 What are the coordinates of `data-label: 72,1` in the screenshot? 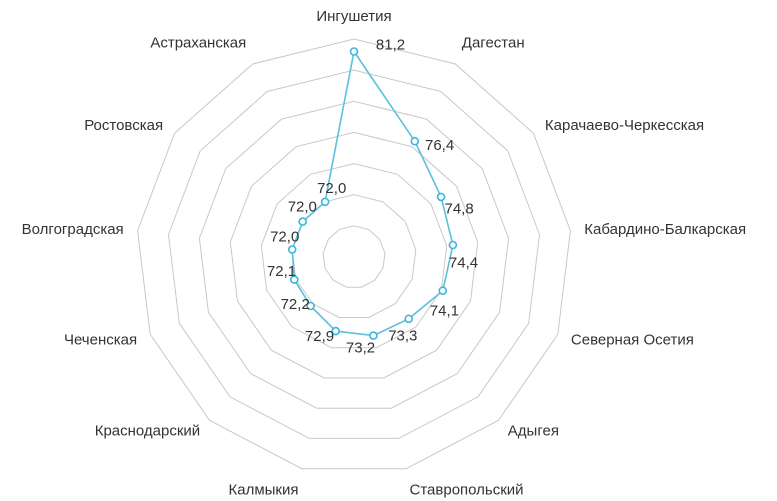 It's located at (281, 271).